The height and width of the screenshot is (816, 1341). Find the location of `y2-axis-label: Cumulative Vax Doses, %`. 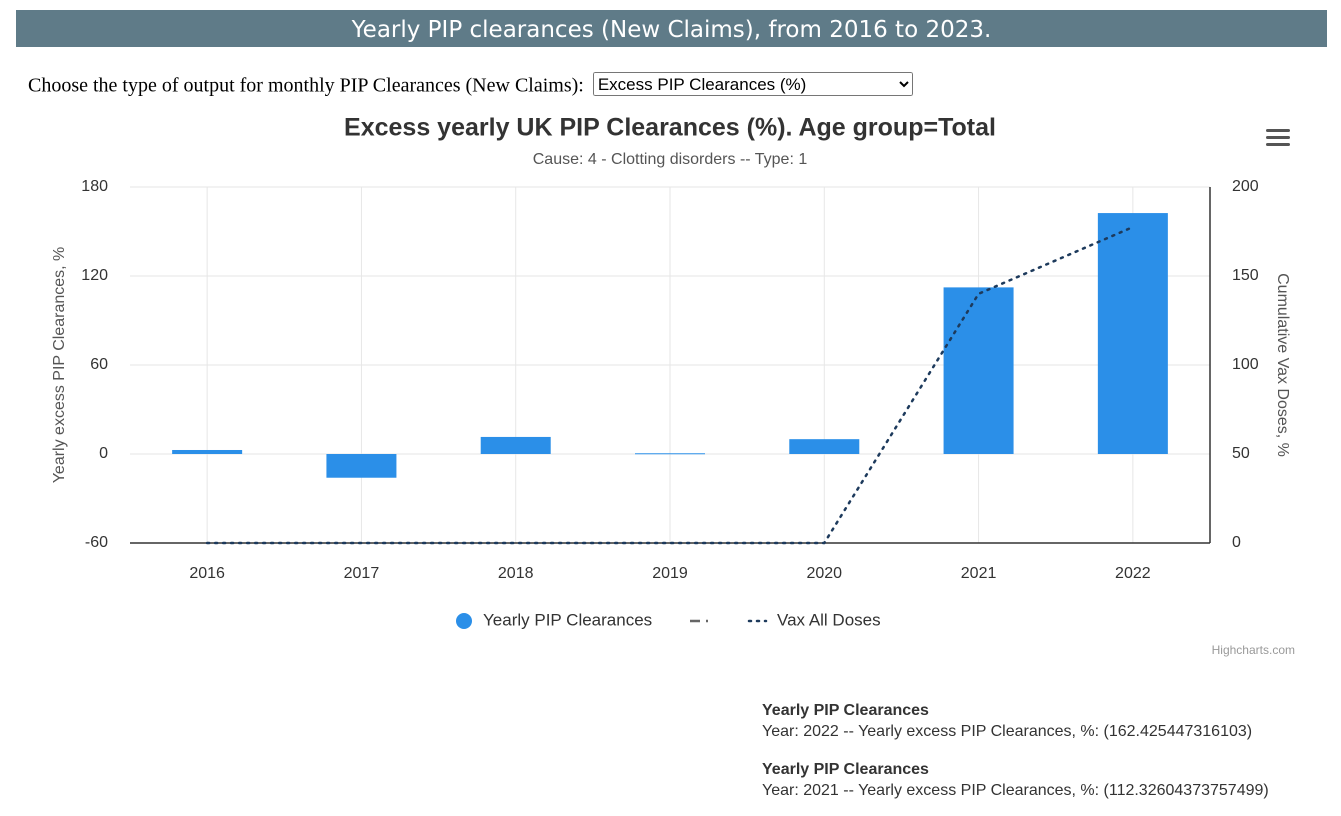

y2-axis-label: Cumulative Vax Doses, % is located at coordinates (1282, 365).